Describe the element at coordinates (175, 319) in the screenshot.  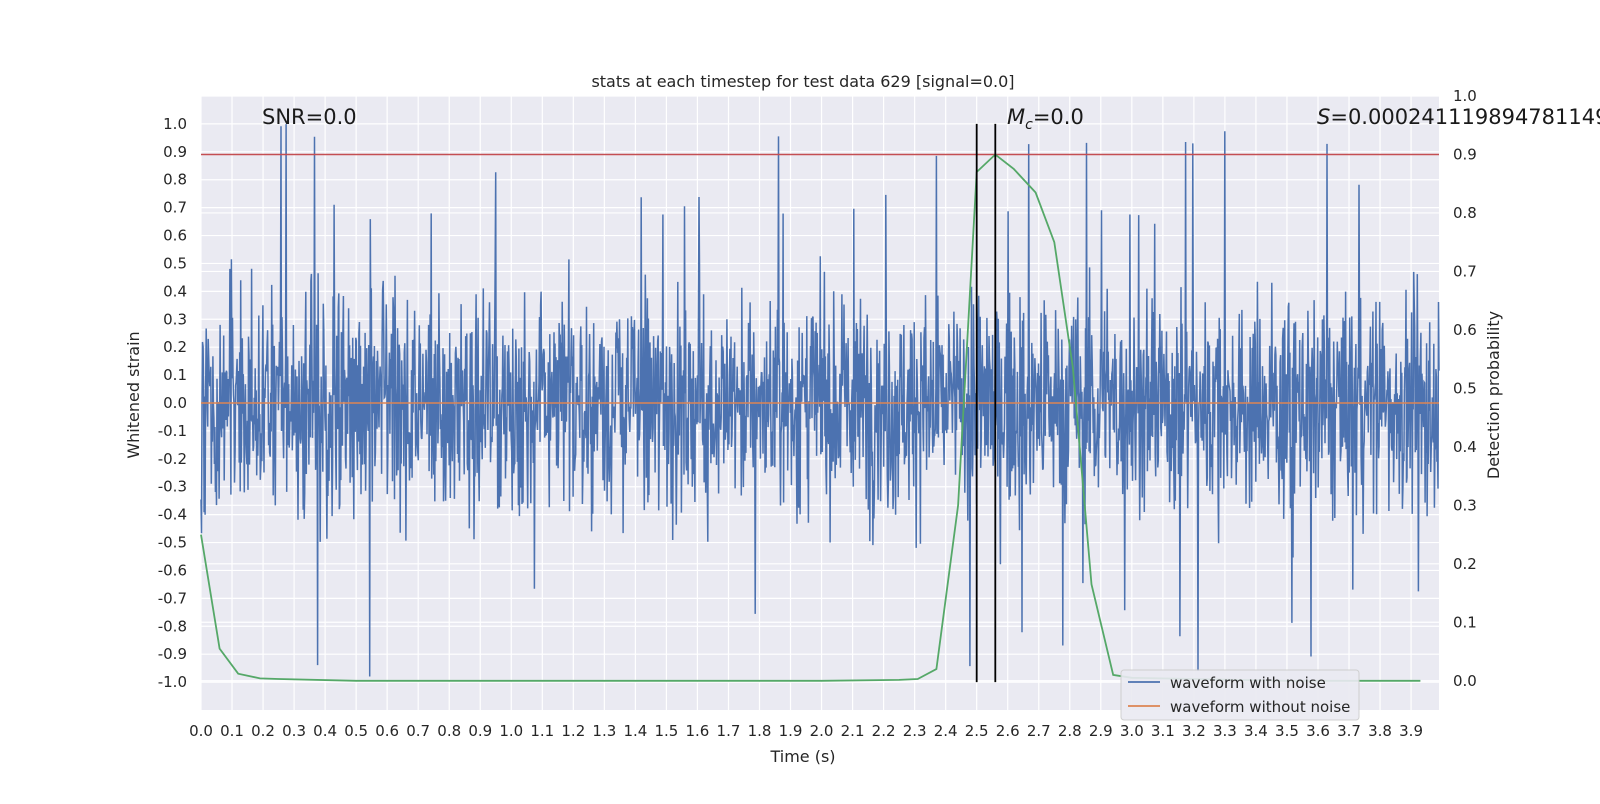
I see `y-tick-label: 0.3` at that location.